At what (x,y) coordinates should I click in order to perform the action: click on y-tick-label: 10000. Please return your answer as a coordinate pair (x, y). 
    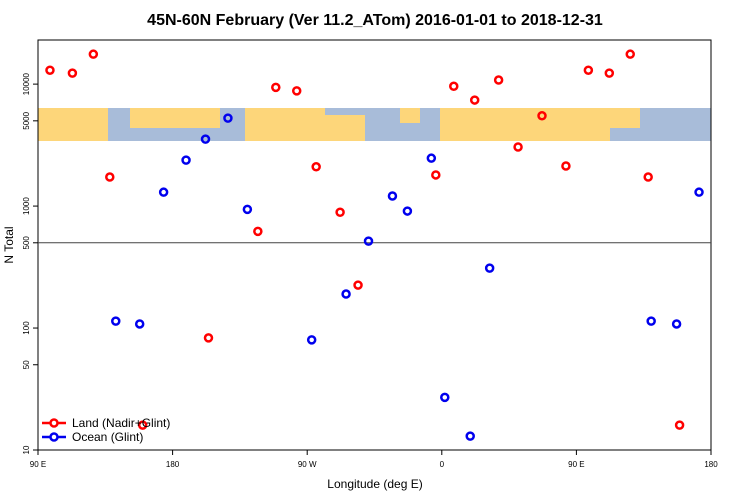
    Looking at the image, I should click on (26, 83).